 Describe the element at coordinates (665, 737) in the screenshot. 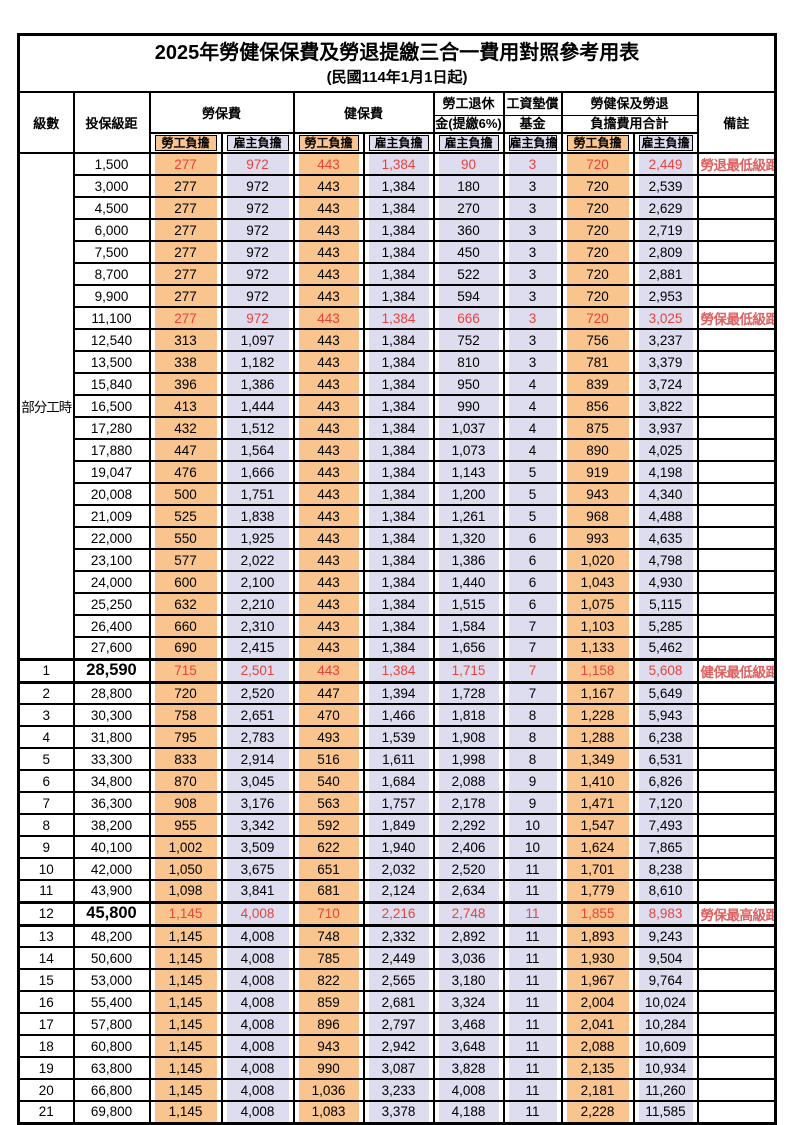

I see `total-employer-cell: 6,238` at that location.